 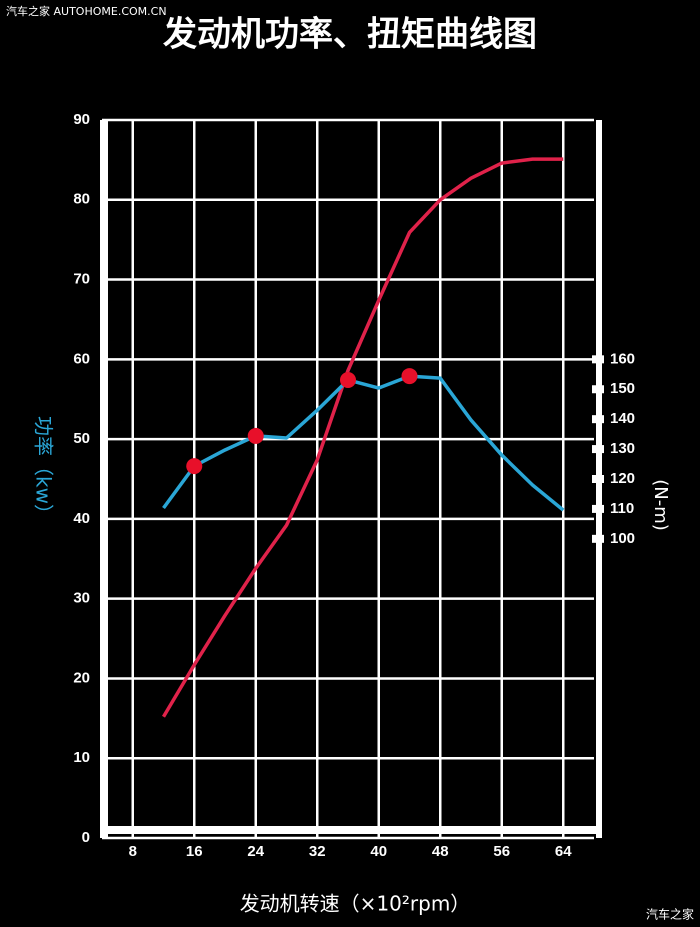 I want to click on x-axis-label: 发动机转速（×10²rpm）, so click(x=355, y=904).